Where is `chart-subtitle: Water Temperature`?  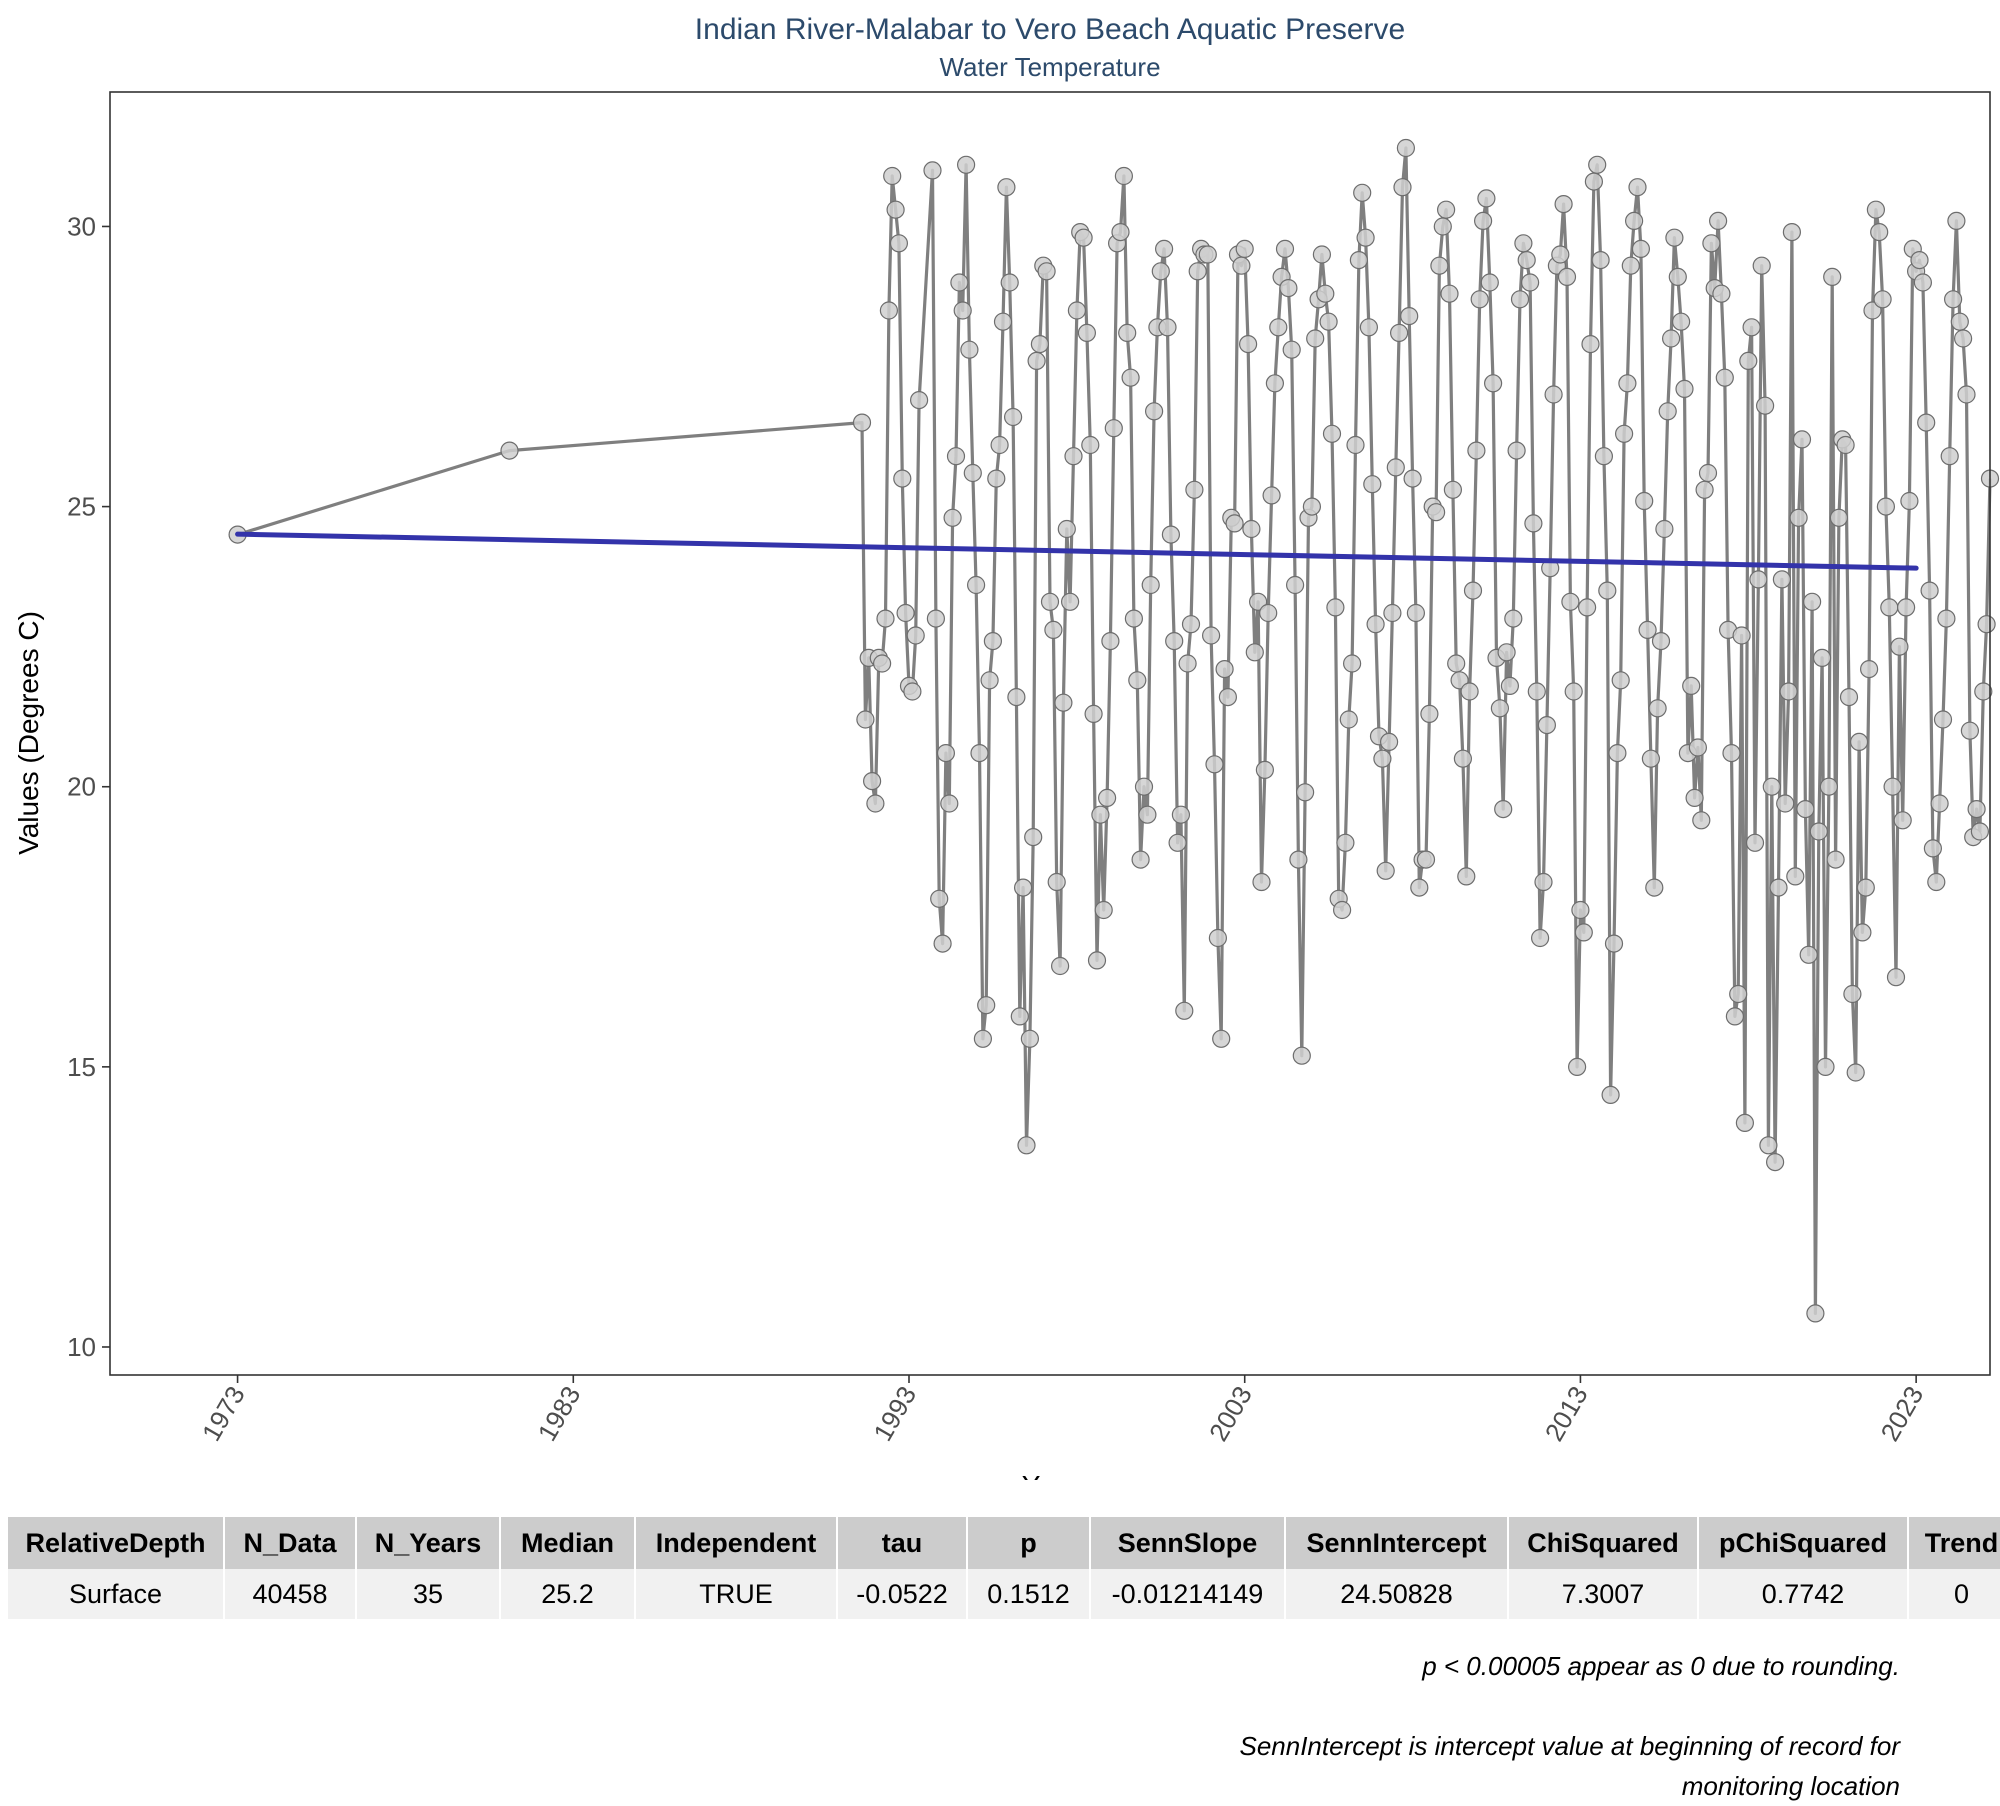
chart-subtitle: Water Temperature is located at coordinates (1049, 67).